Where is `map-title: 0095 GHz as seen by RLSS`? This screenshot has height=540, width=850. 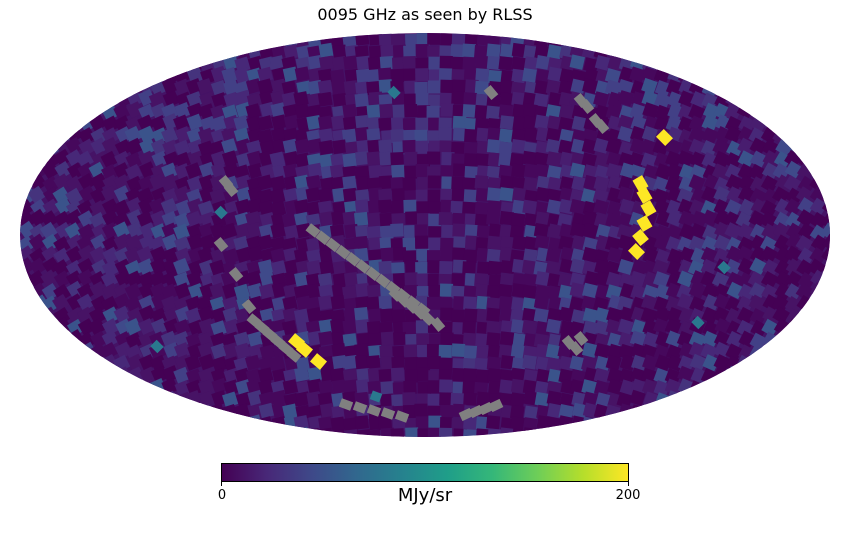 map-title: 0095 GHz as seen by RLSS is located at coordinates (425, 14).